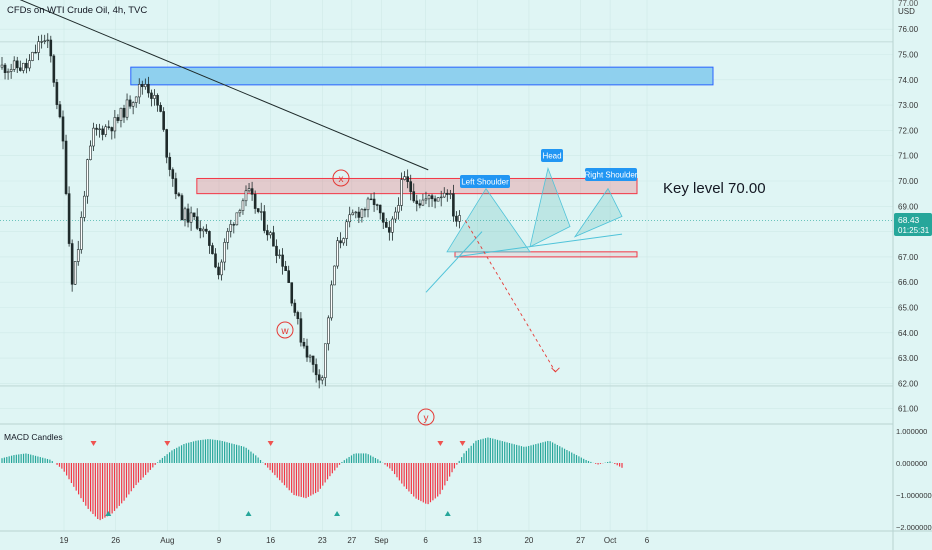 This screenshot has height=550, width=932. I want to click on trendline, so click(214, 85).